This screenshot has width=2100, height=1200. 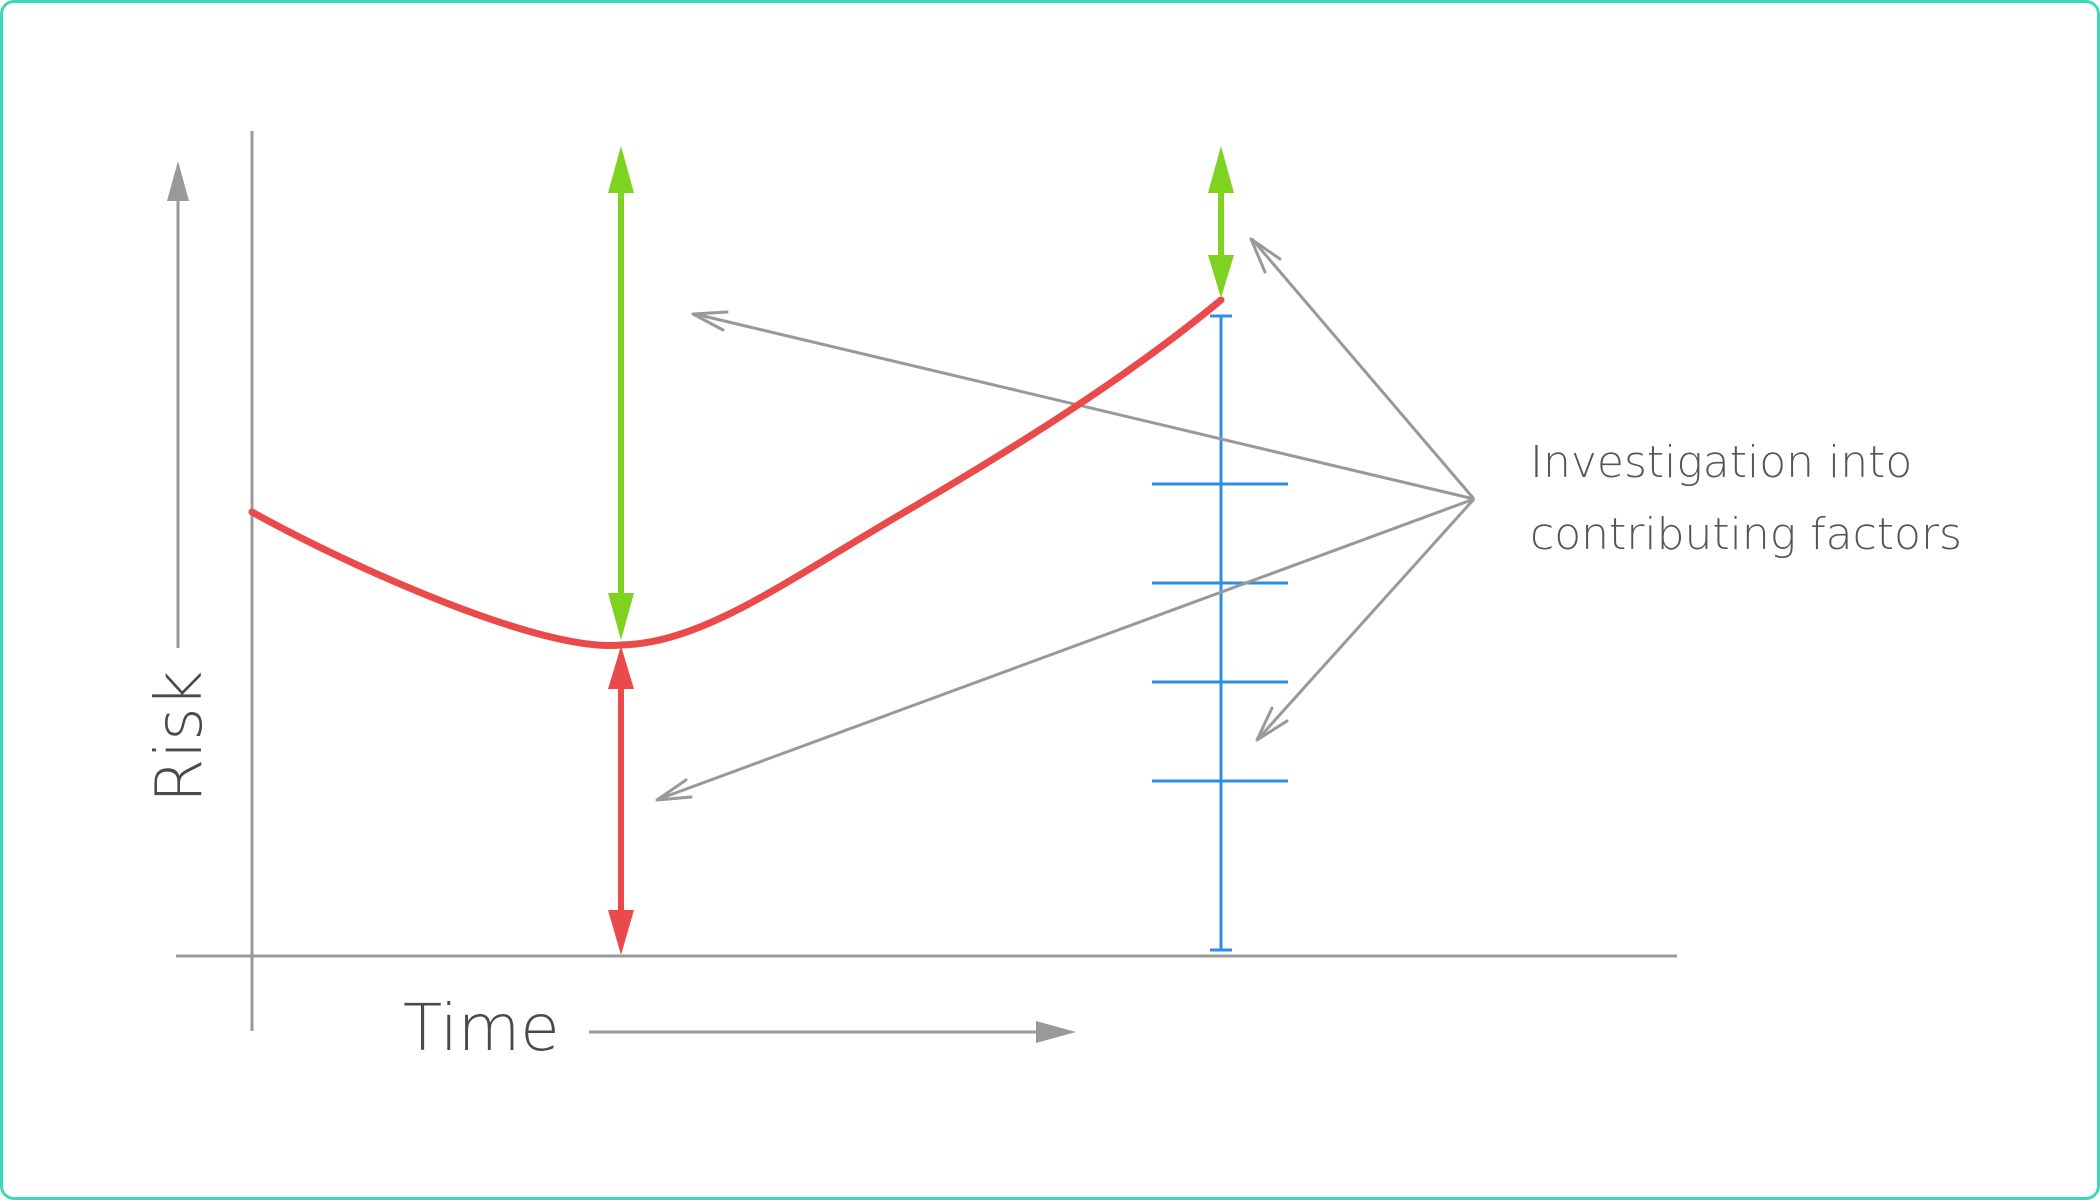 What do you see at coordinates (180, 736) in the screenshot?
I see `y-axis-label: Risk` at bounding box center [180, 736].